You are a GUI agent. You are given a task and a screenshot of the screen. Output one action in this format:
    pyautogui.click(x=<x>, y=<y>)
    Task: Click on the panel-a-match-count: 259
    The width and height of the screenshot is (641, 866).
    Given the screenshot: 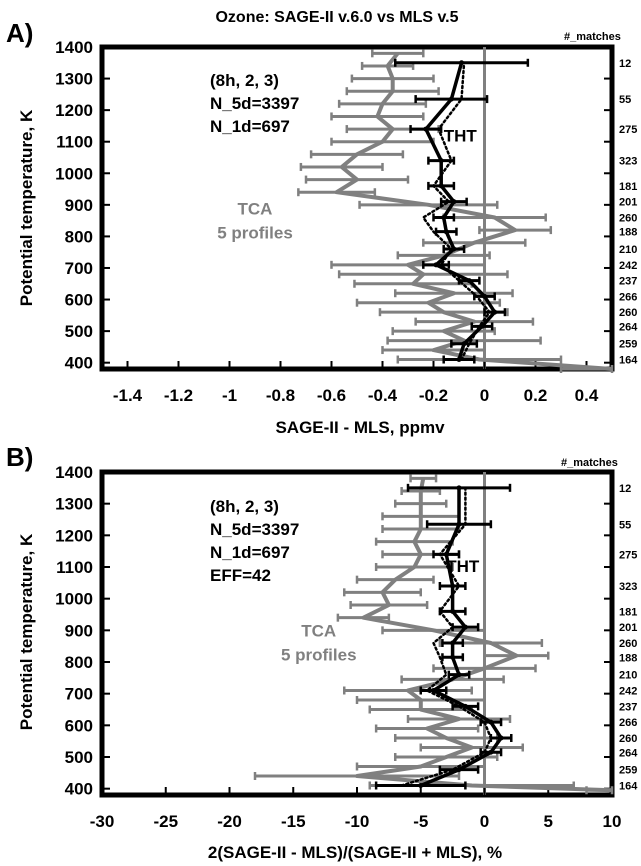 What is the action you would take?
    pyautogui.click(x=628, y=345)
    